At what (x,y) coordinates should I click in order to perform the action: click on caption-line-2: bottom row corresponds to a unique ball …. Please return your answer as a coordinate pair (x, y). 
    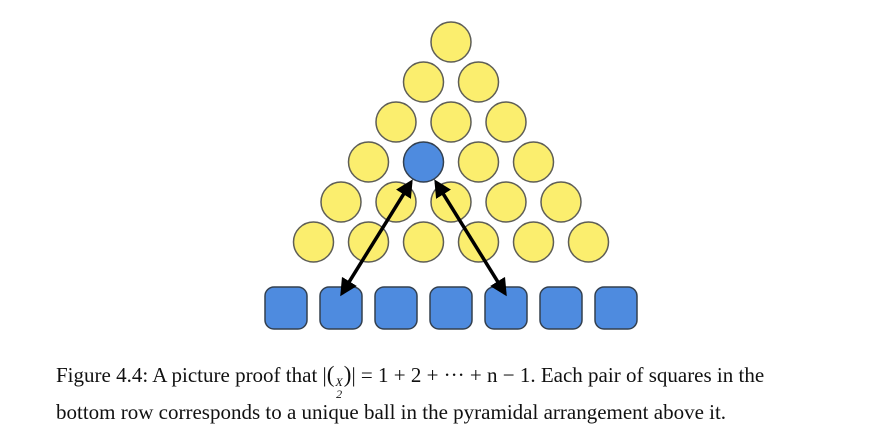
    Looking at the image, I should click on (391, 412).